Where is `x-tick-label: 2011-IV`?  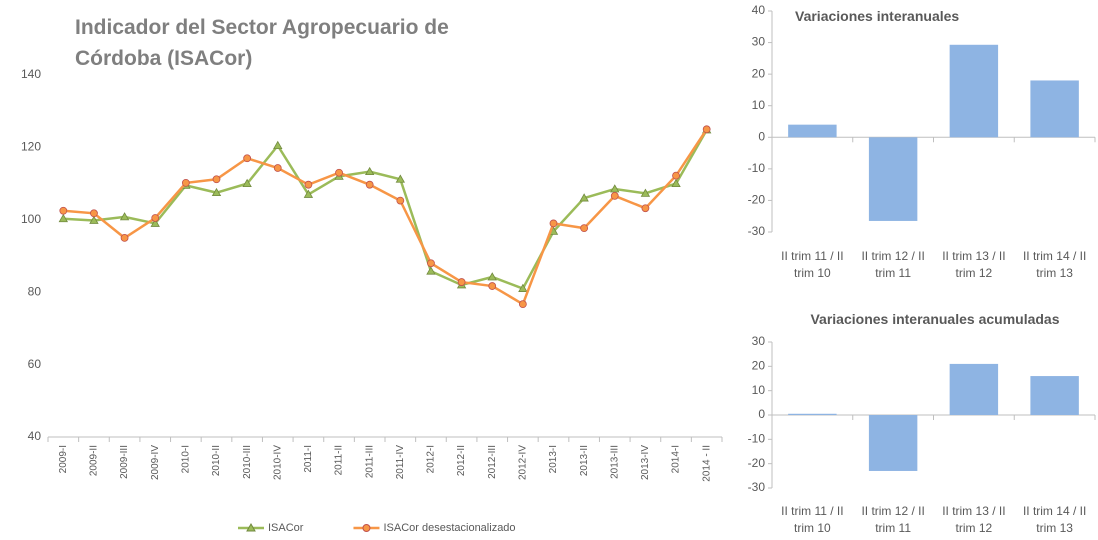 x-tick-label: 2011-IV is located at coordinates (400, 462).